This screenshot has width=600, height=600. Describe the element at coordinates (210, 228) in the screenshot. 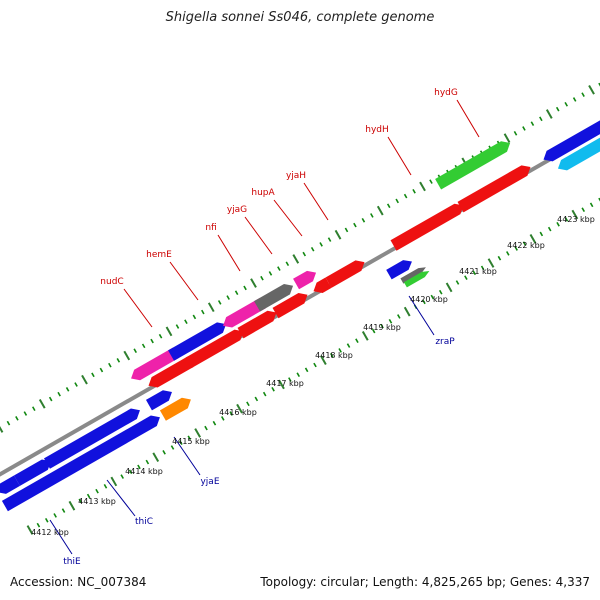

I see `gene-label-nfi: nfi` at that location.